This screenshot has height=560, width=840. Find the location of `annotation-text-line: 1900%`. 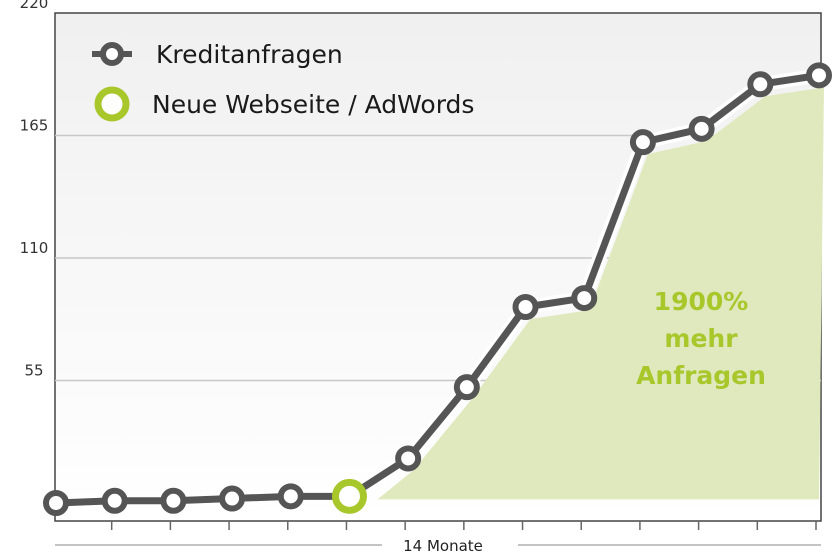

annotation-text-line: 1900% is located at coordinates (701, 301).